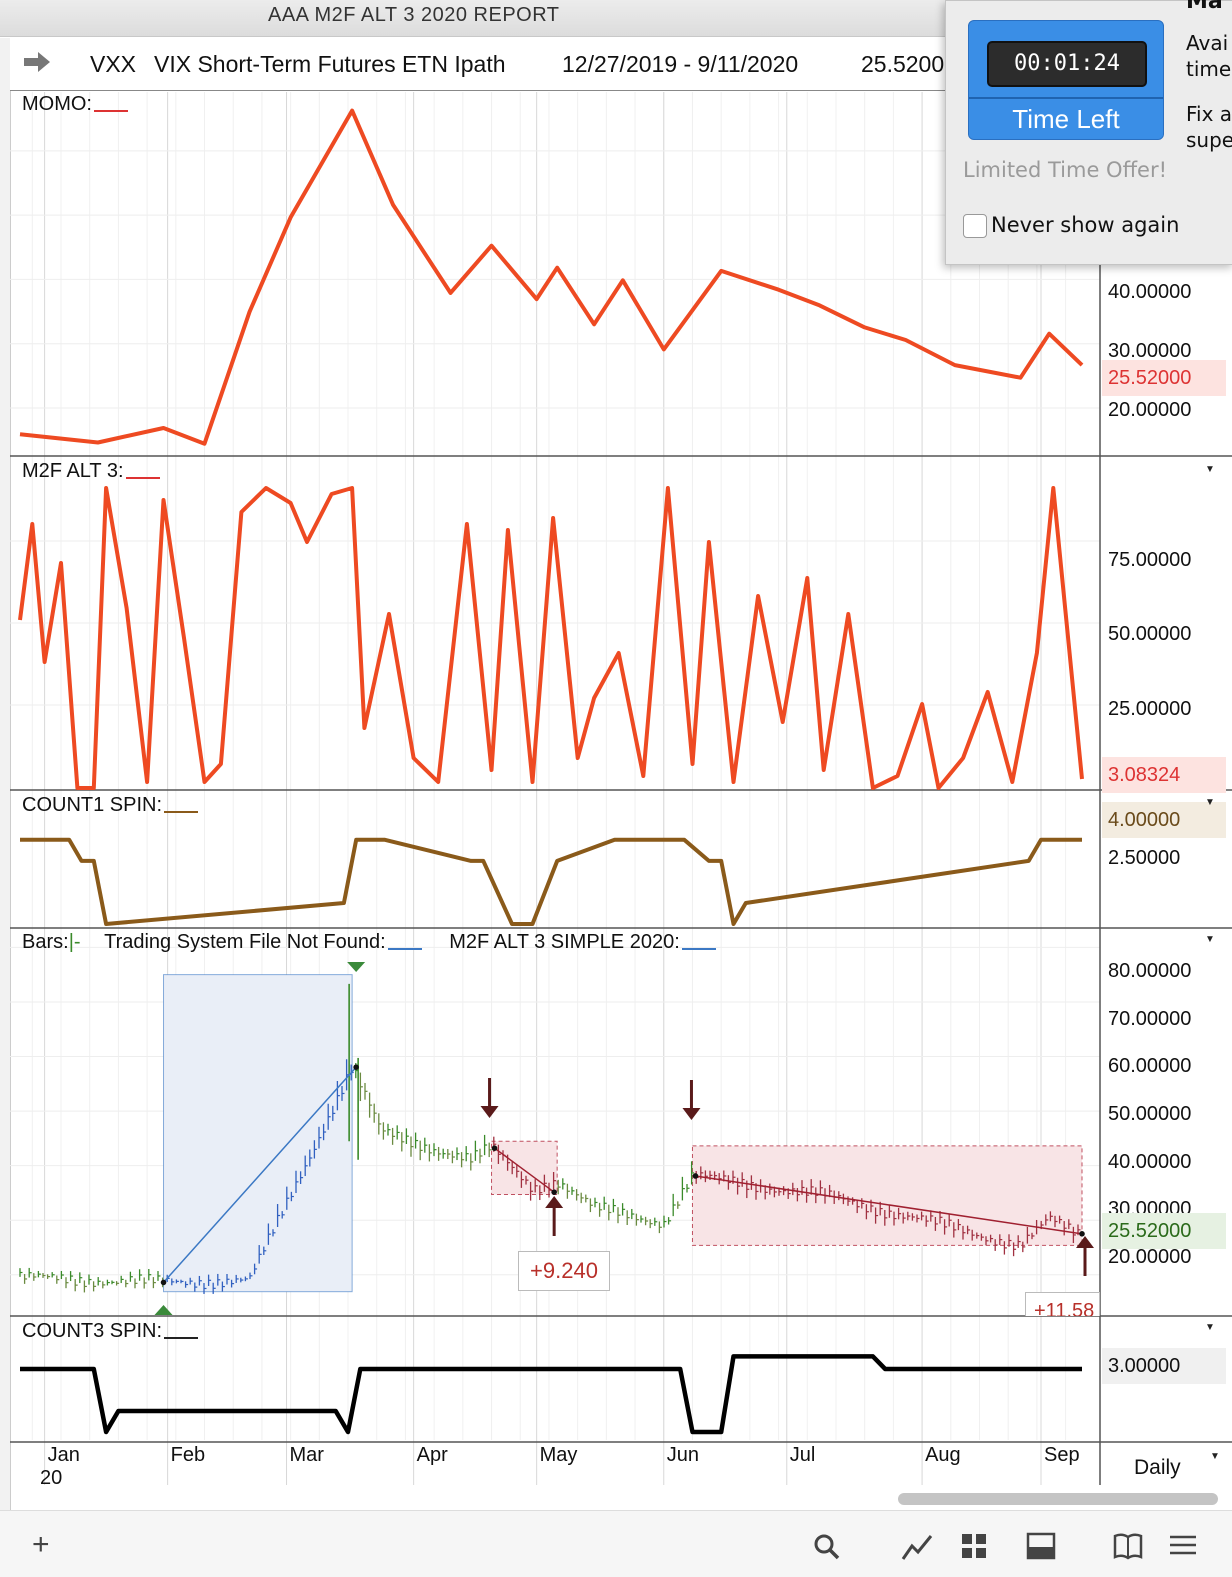 This screenshot has height=1577, width=1232. I want to click on panel-label-m2f: M2F ALT 3:, so click(91, 471).